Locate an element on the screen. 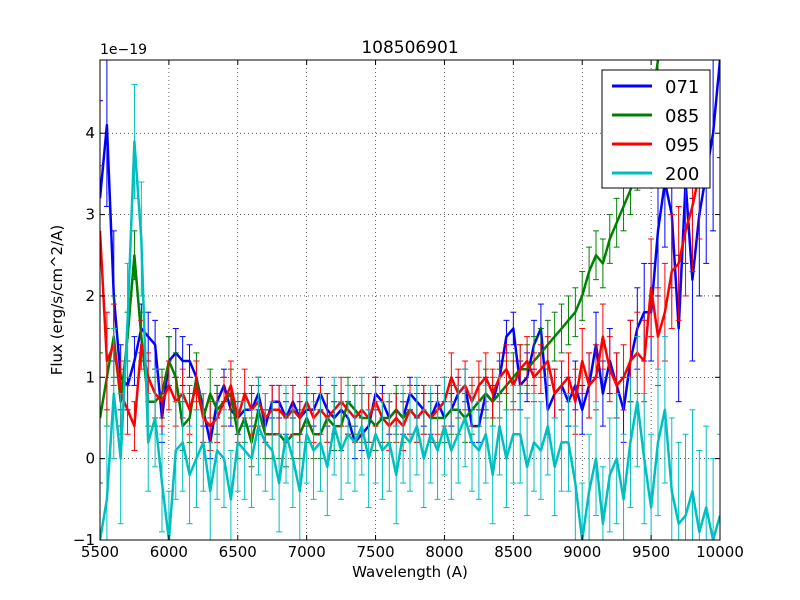 The image size is (800, 600). x-tick-label: 6000 is located at coordinates (169, 552).